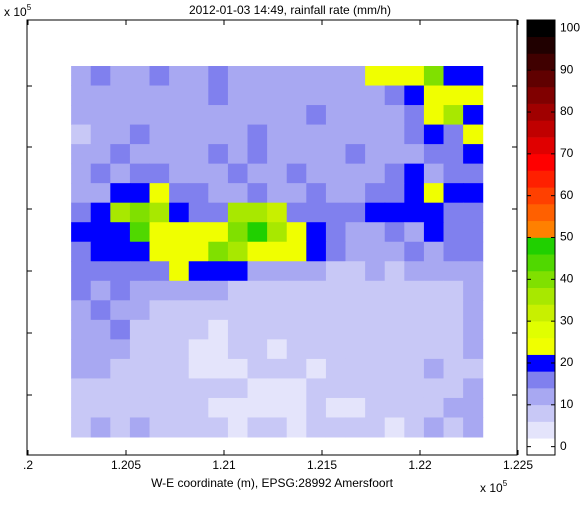 This screenshot has height=512, width=588. What do you see at coordinates (567, 404) in the screenshot?
I see `colorbar-tick-label: 10` at bounding box center [567, 404].